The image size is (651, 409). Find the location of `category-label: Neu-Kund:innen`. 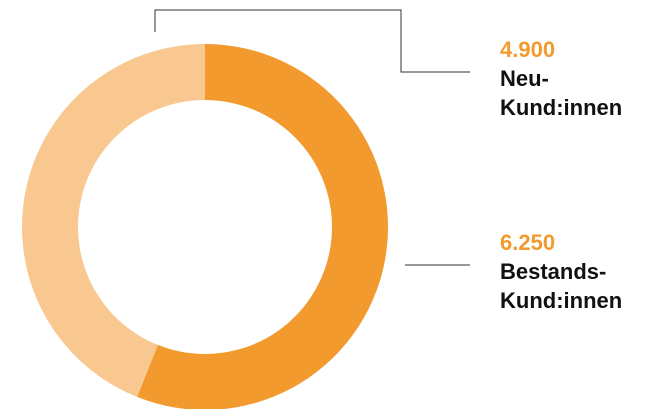

category-label: Neu-Kund:innen is located at coordinates (561, 93).